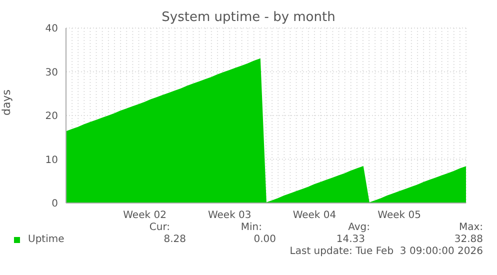  What do you see at coordinates (265, 239) in the screenshot?
I see `text: 0.00` at bounding box center [265, 239].